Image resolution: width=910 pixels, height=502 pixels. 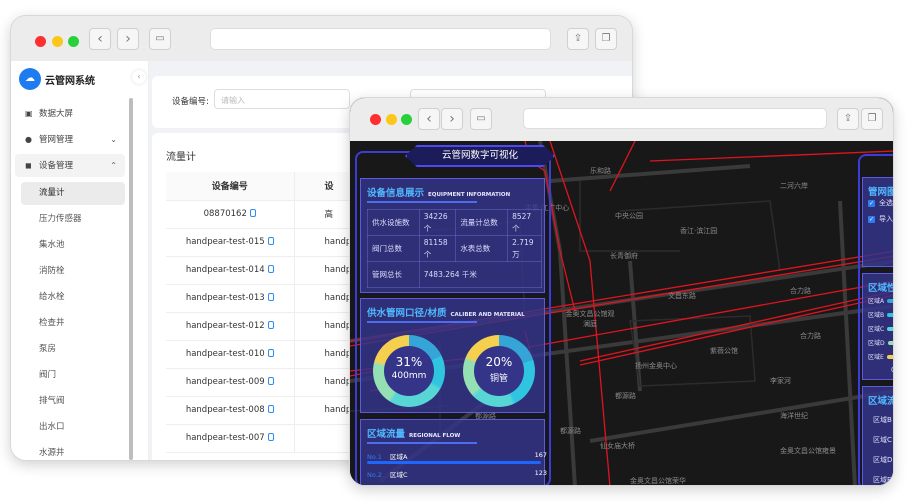 I want to click on map-label: 海洋世纪, so click(x=794, y=416).